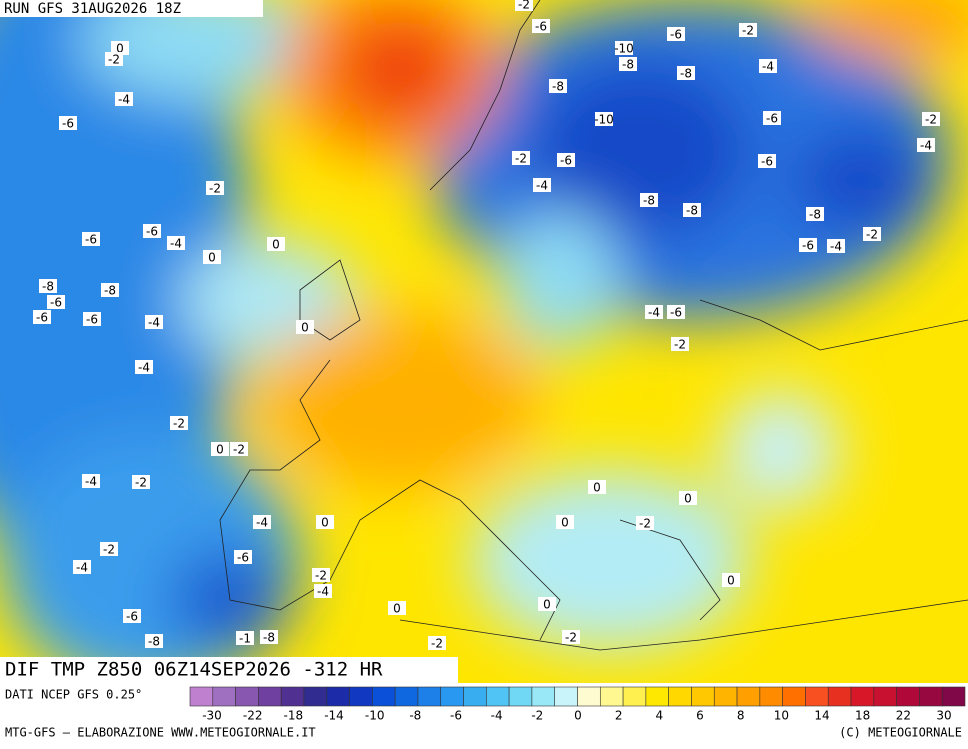 The image size is (968, 749). What do you see at coordinates (415, 716) in the screenshot?
I see `colorbar-tick-label: -8` at bounding box center [415, 716].